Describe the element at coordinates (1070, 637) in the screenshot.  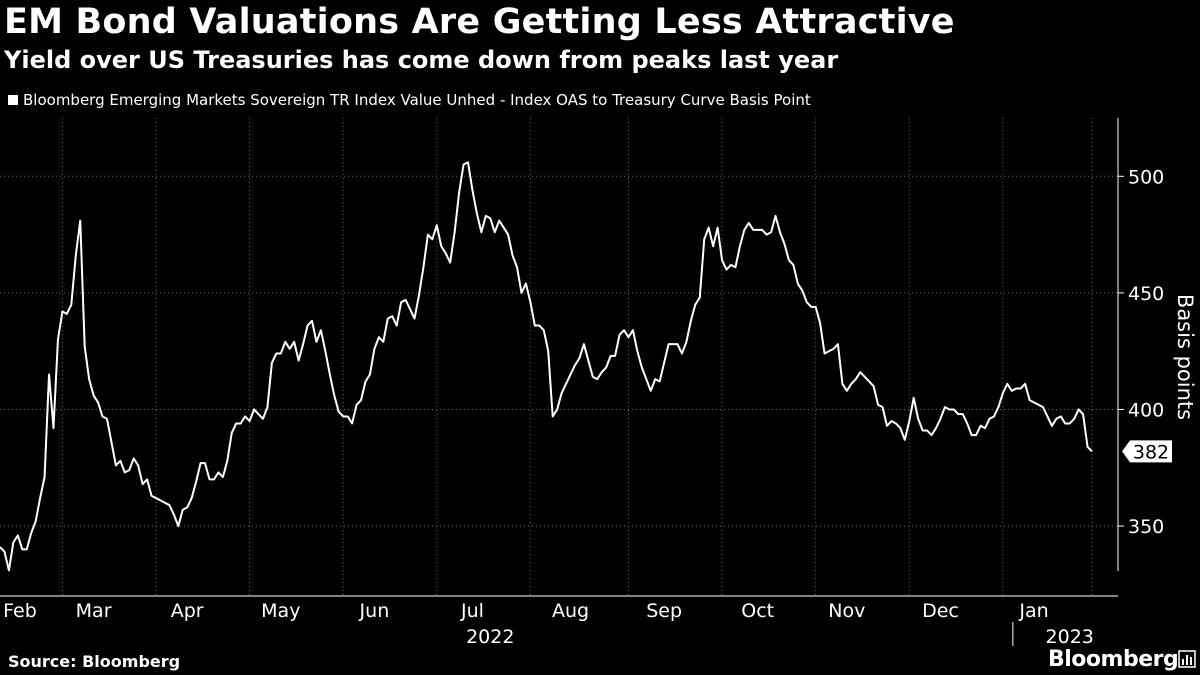
I see `year-label-1: 2023` at that location.